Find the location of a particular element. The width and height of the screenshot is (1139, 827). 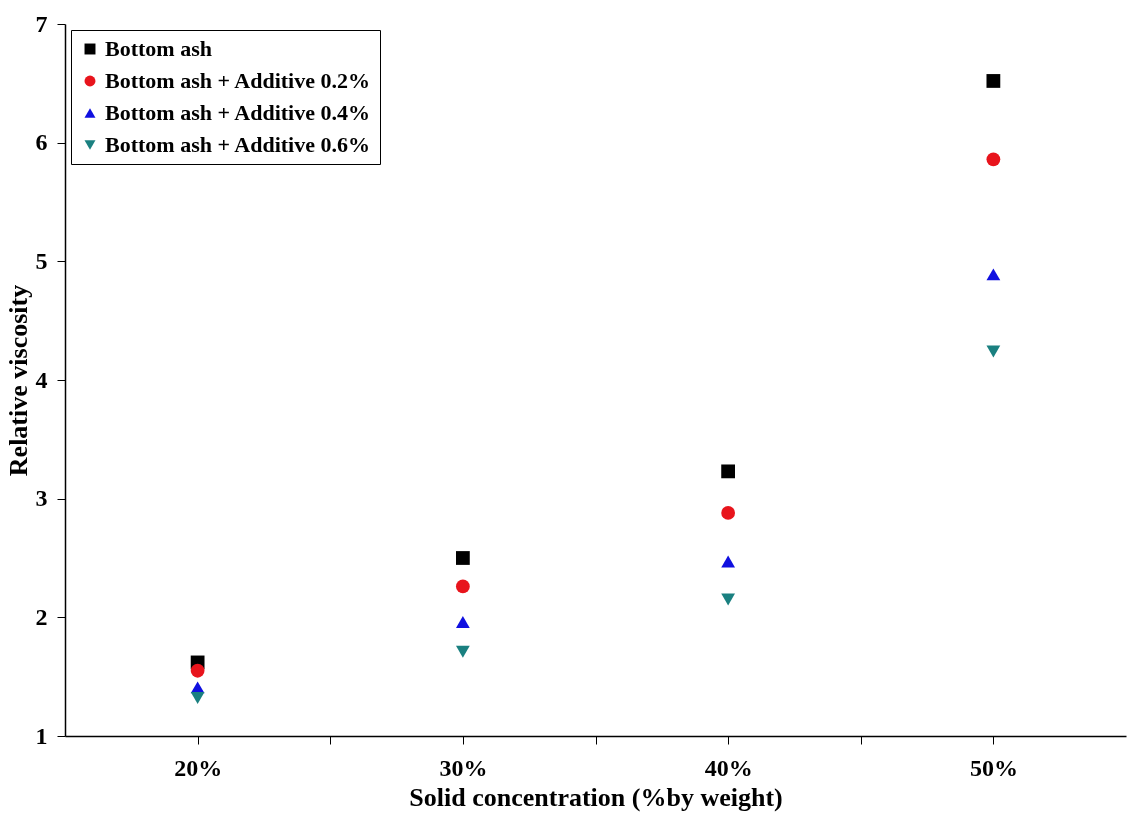

x-tick-label: 40% is located at coordinates (728, 767).